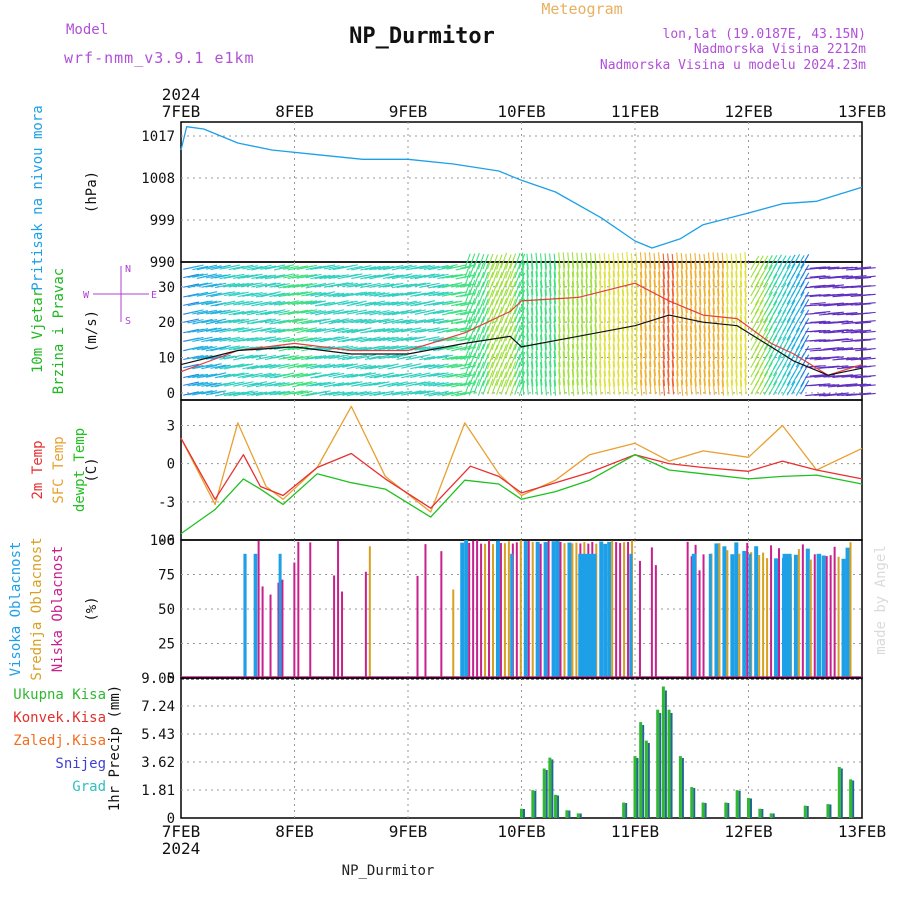 This screenshot has height=900, width=900. What do you see at coordinates (524, 813) in the screenshot?
I see `precip-bar-snow` at bounding box center [524, 813].